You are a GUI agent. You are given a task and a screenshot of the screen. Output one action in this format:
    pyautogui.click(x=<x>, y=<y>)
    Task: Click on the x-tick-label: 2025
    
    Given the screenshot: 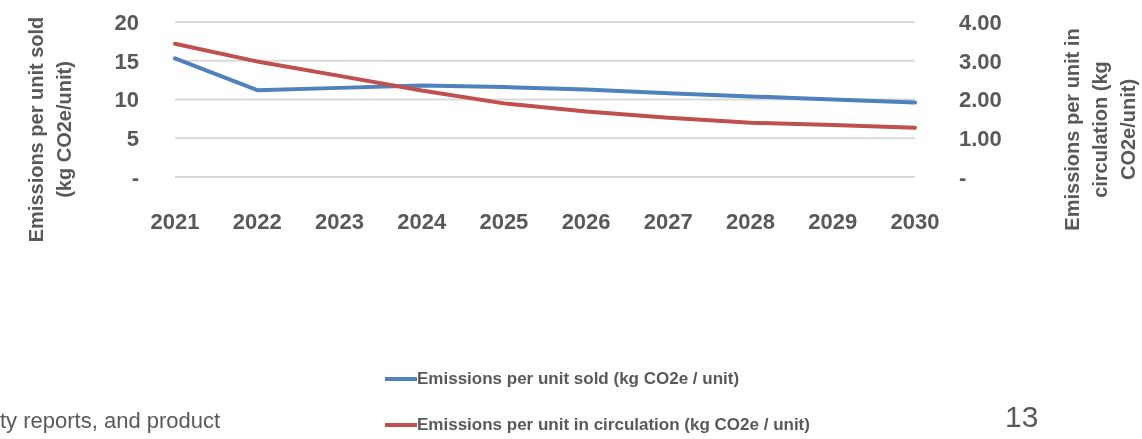 What is the action you would take?
    pyautogui.click(x=504, y=221)
    